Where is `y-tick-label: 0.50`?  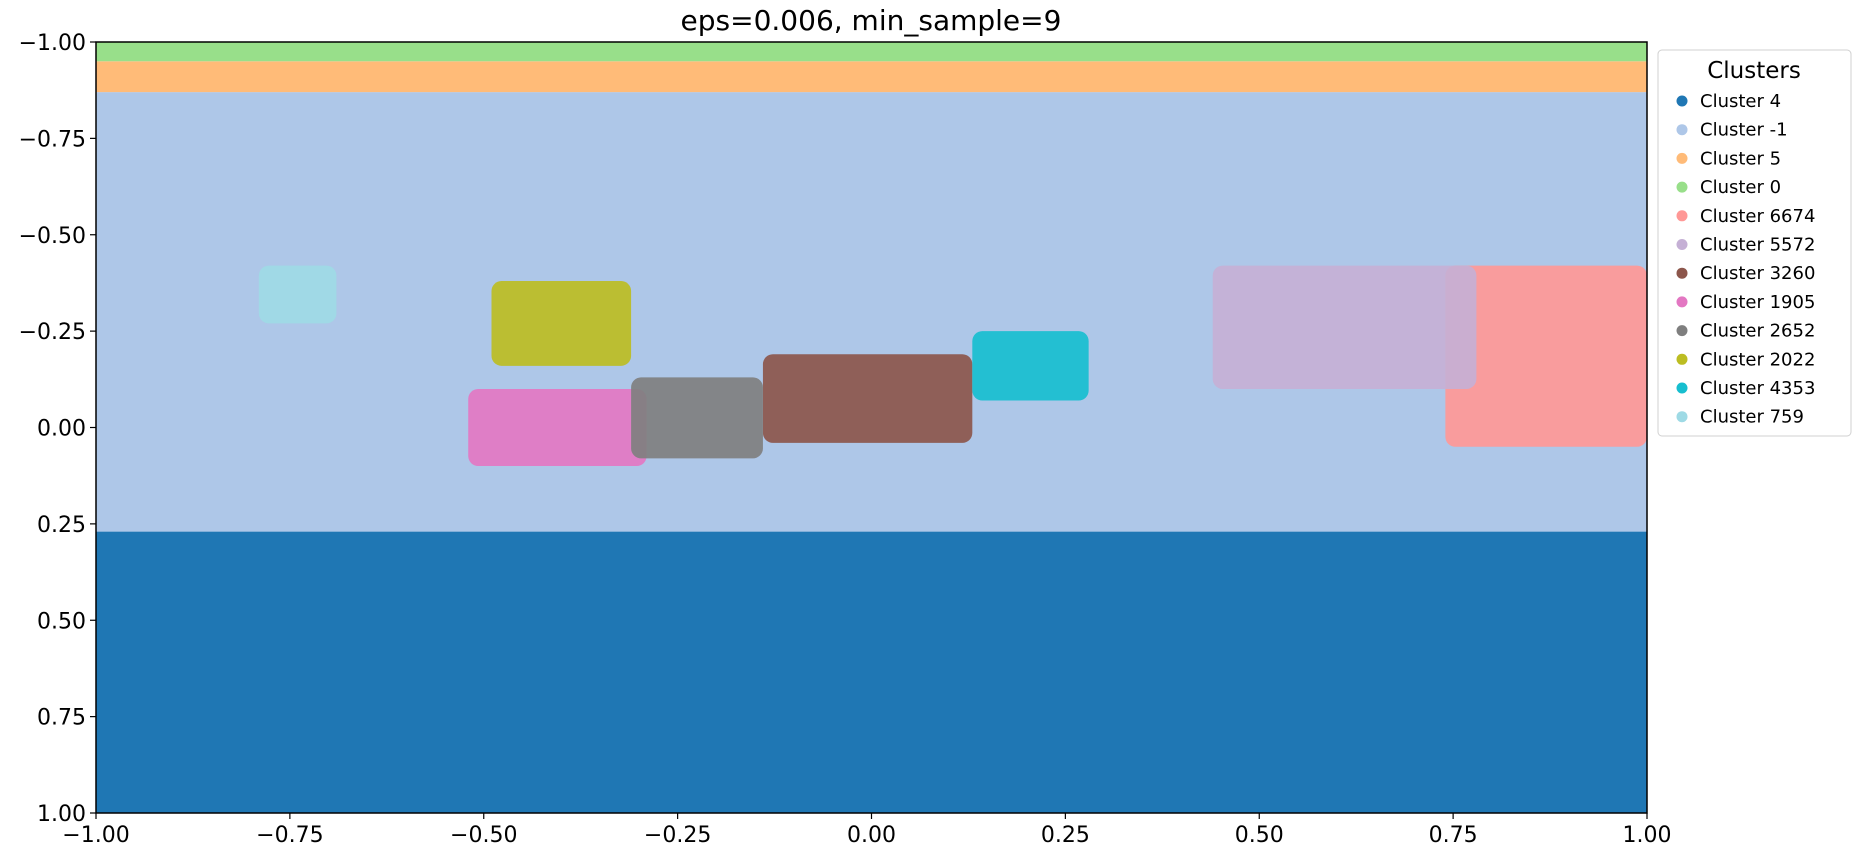 y-tick-label: 0.50 is located at coordinates (61, 621).